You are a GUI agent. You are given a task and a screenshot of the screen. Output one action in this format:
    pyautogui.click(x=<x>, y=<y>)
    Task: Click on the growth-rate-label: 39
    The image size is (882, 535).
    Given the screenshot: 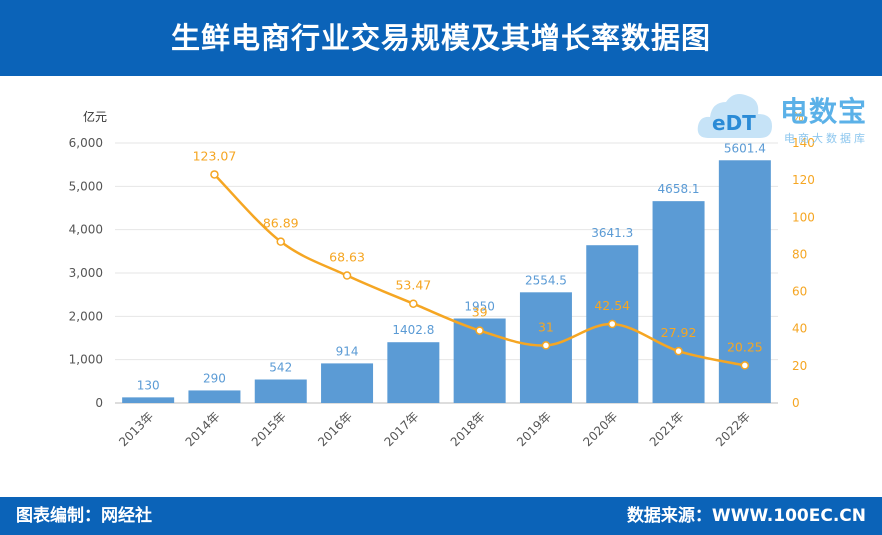 What is the action you would take?
    pyautogui.click(x=480, y=312)
    